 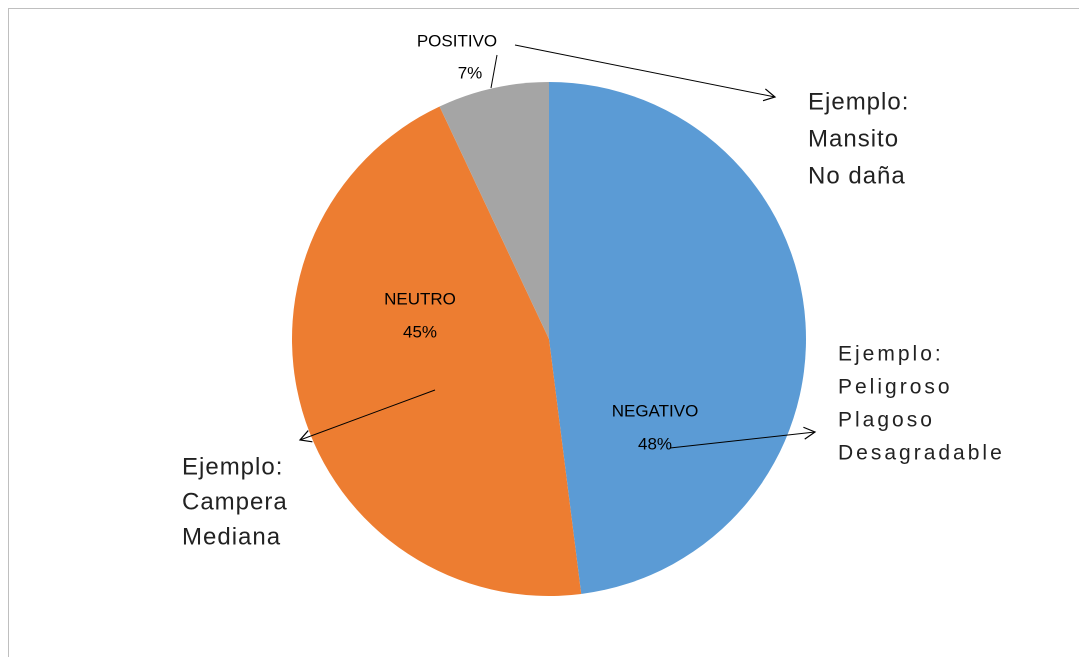 I want to click on annotation: No daña, so click(x=857, y=175).